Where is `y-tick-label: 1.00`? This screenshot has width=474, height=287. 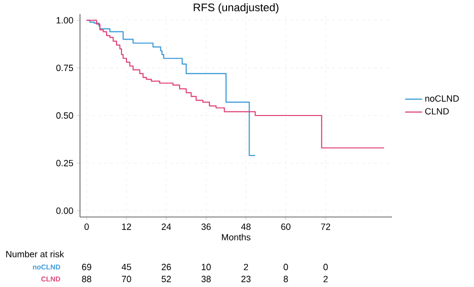
y-tick-label: 1.00 is located at coordinates (65, 20).